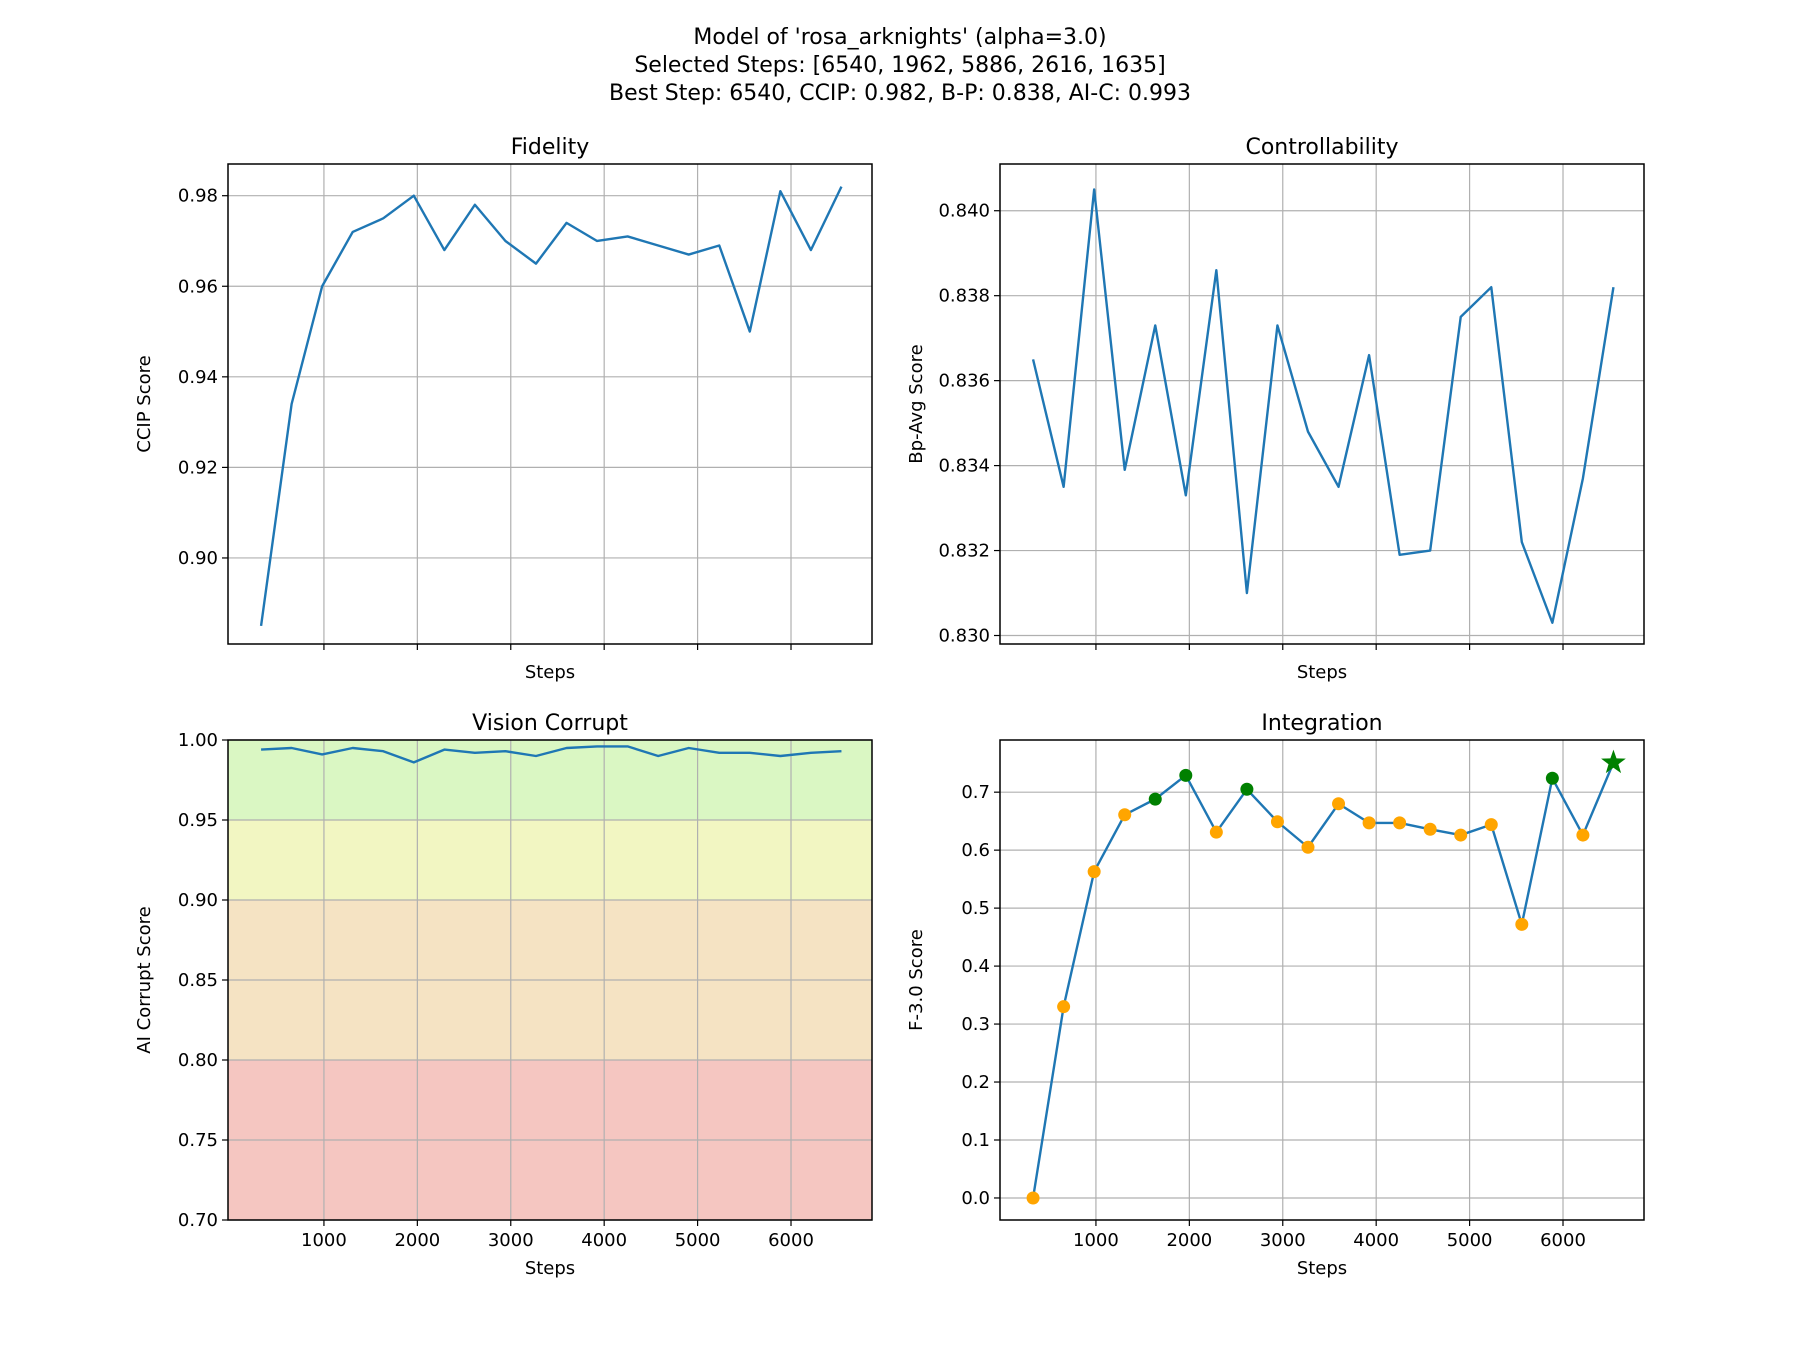 The width and height of the screenshot is (1800, 1350). Describe the element at coordinates (198, 558) in the screenshot. I see `fidelity-ytick-label: 0.90` at that location.